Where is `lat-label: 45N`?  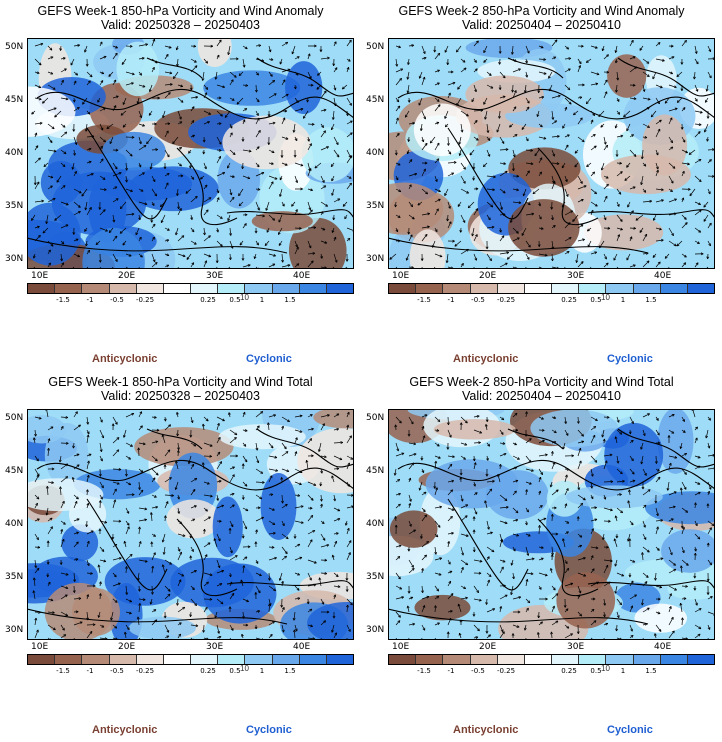
lat-label: 45N is located at coordinates (14, 100).